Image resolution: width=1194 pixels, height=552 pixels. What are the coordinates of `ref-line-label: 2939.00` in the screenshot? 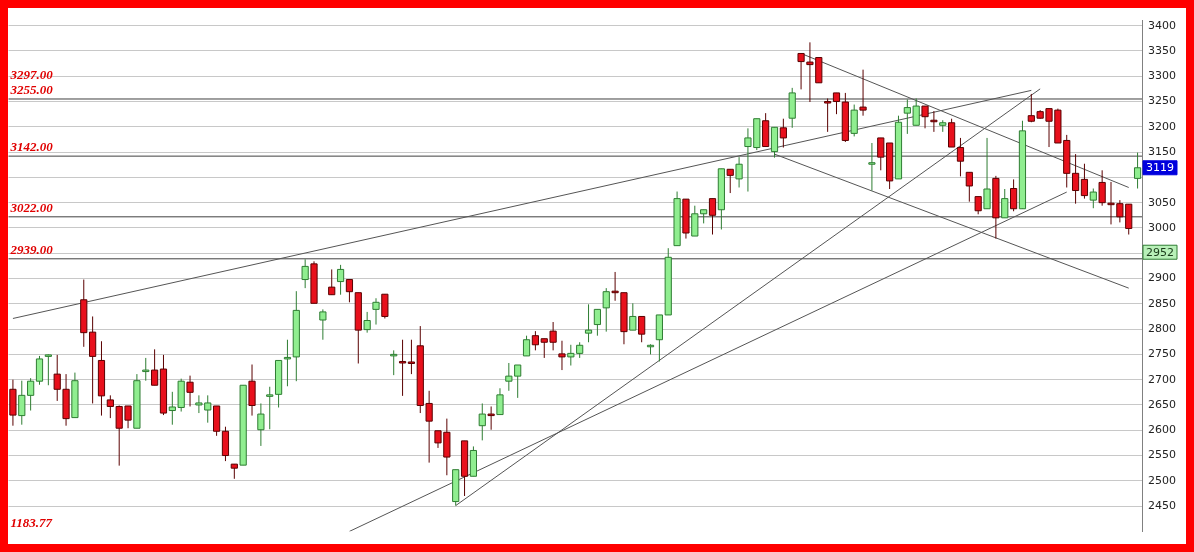 It's located at (31, 249).